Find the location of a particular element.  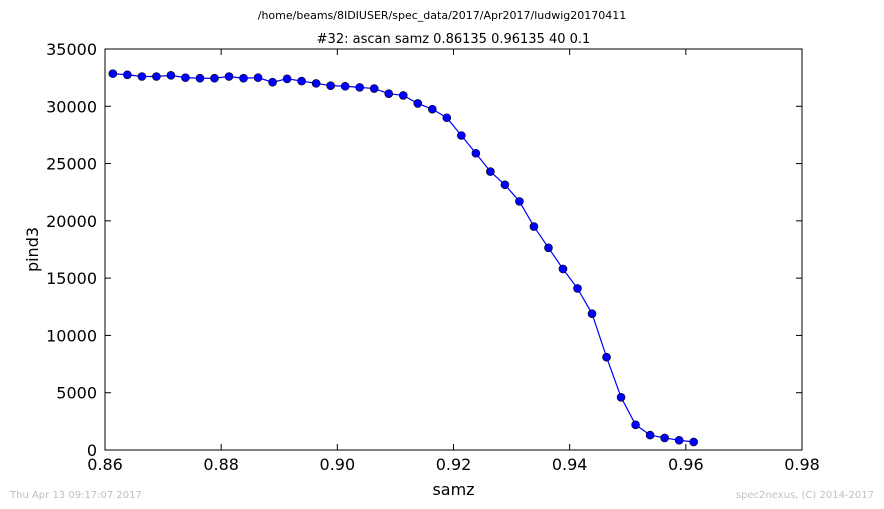

y-tick-label: 30000 is located at coordinates (71, 106).